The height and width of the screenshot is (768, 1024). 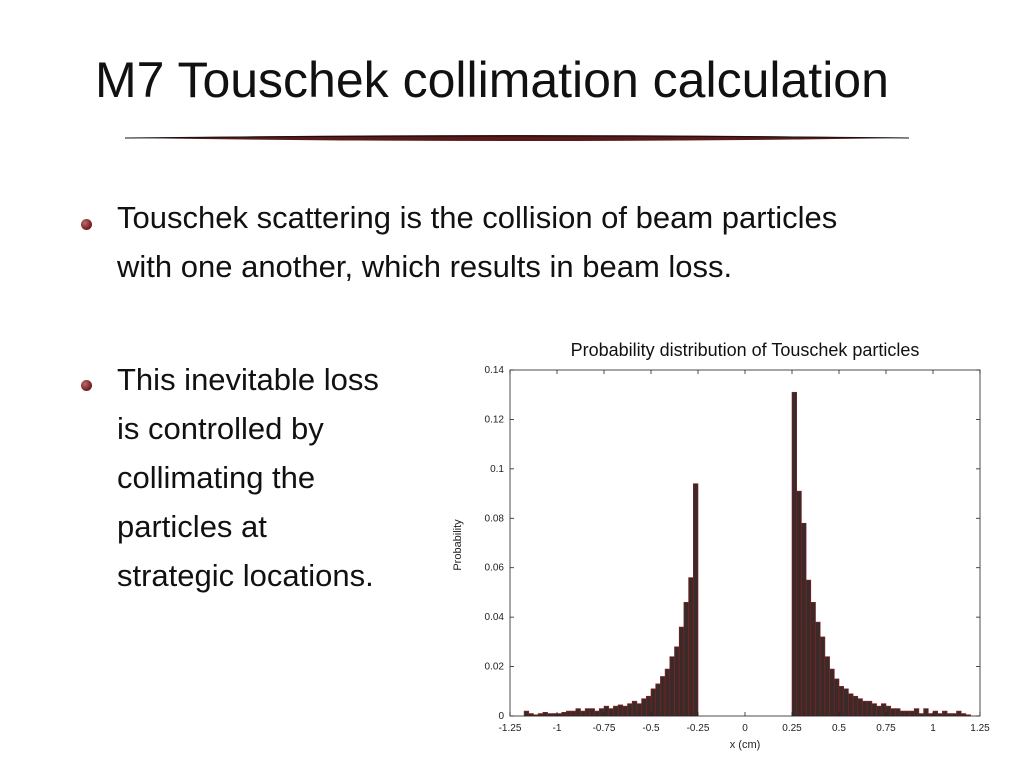 What do you see at coordinates (495, 518) in the screenshot?
I see `y-tick-label: 0.08` at bounding box center [495, 518].